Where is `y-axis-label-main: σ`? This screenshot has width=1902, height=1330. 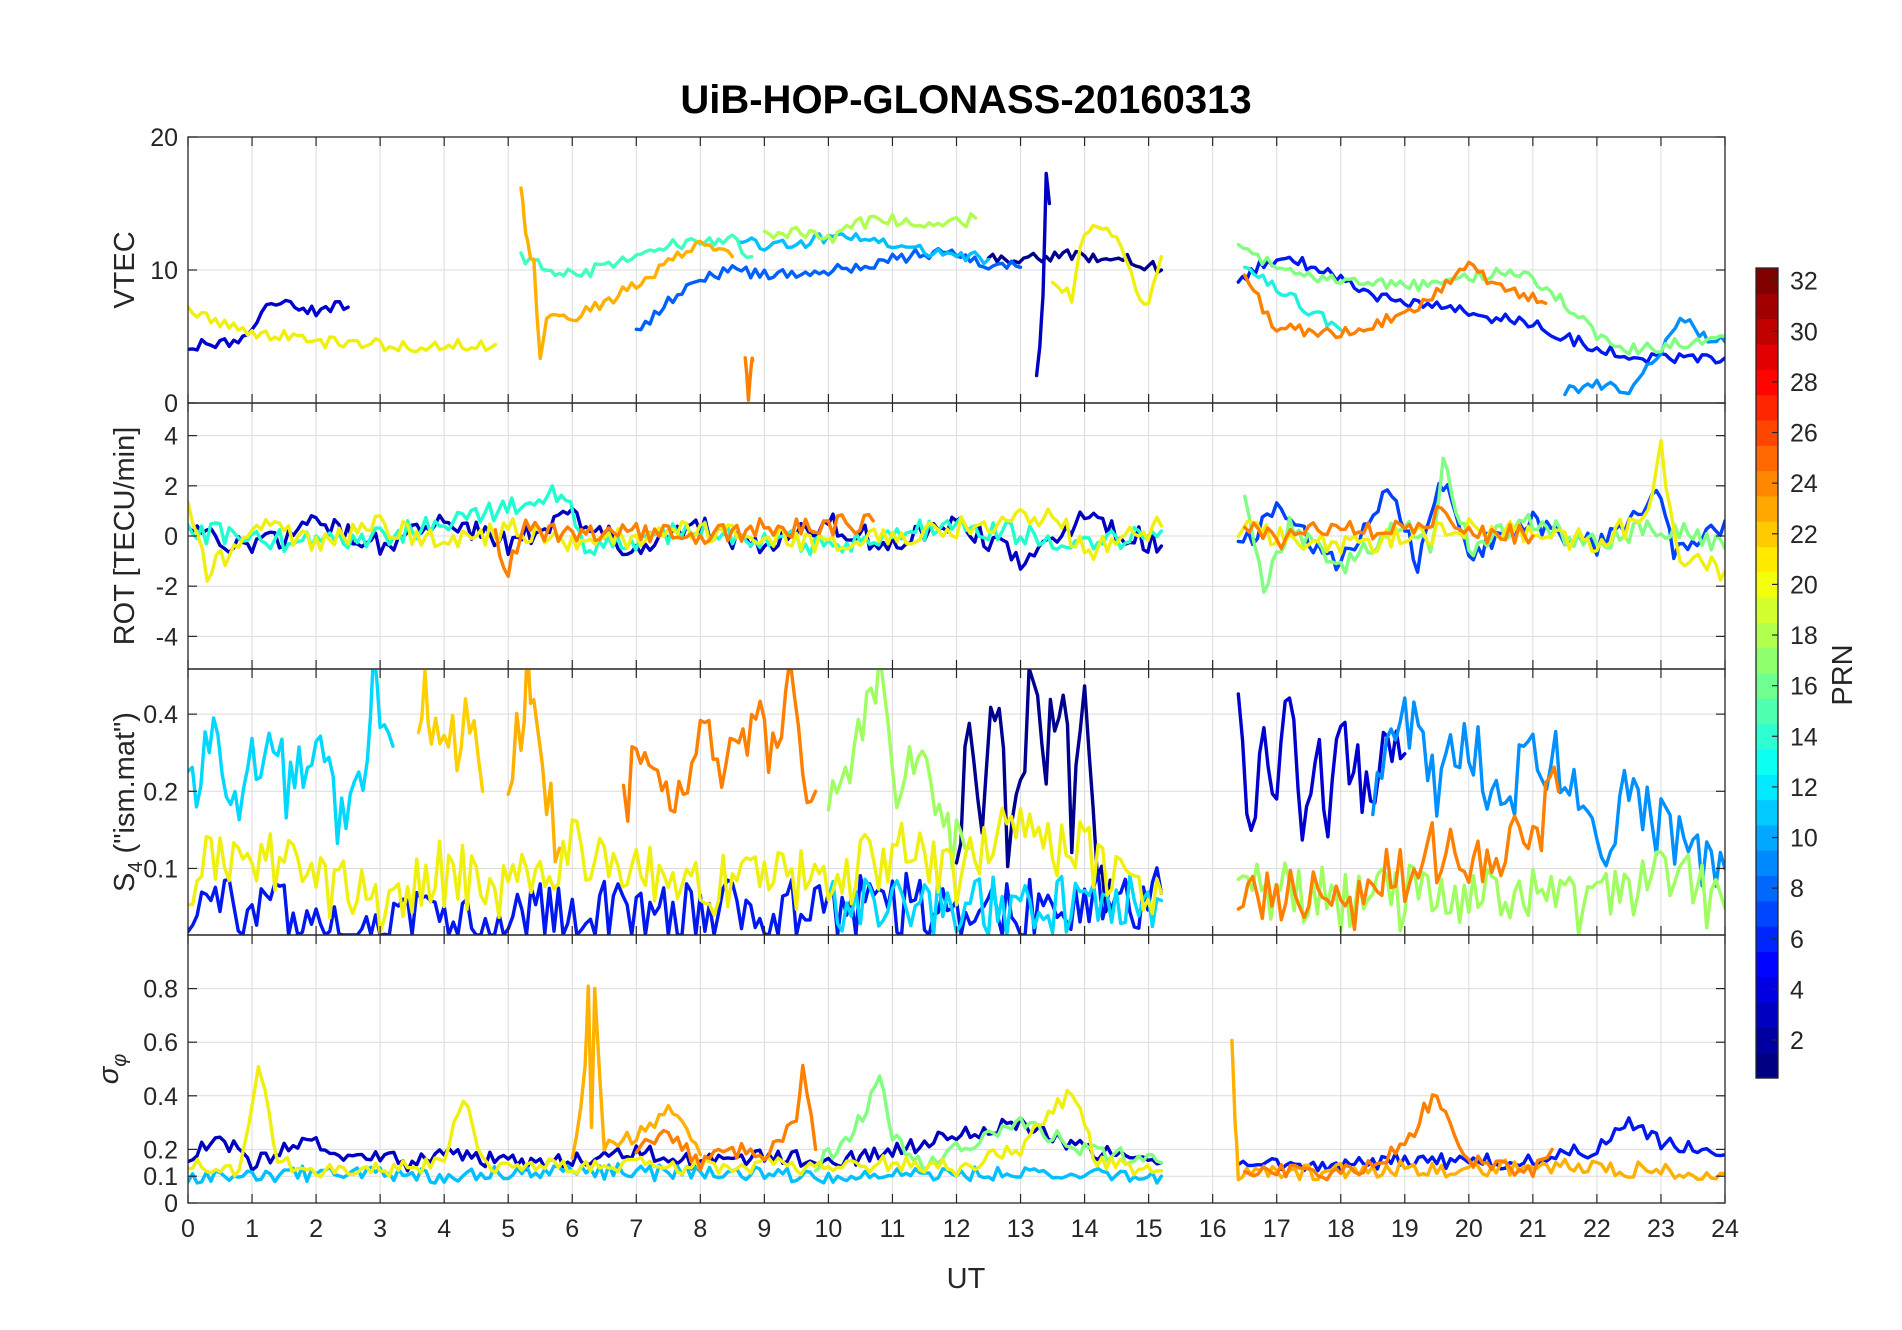
y-axis-label-main: σ is located at coordinates (109, 1074).